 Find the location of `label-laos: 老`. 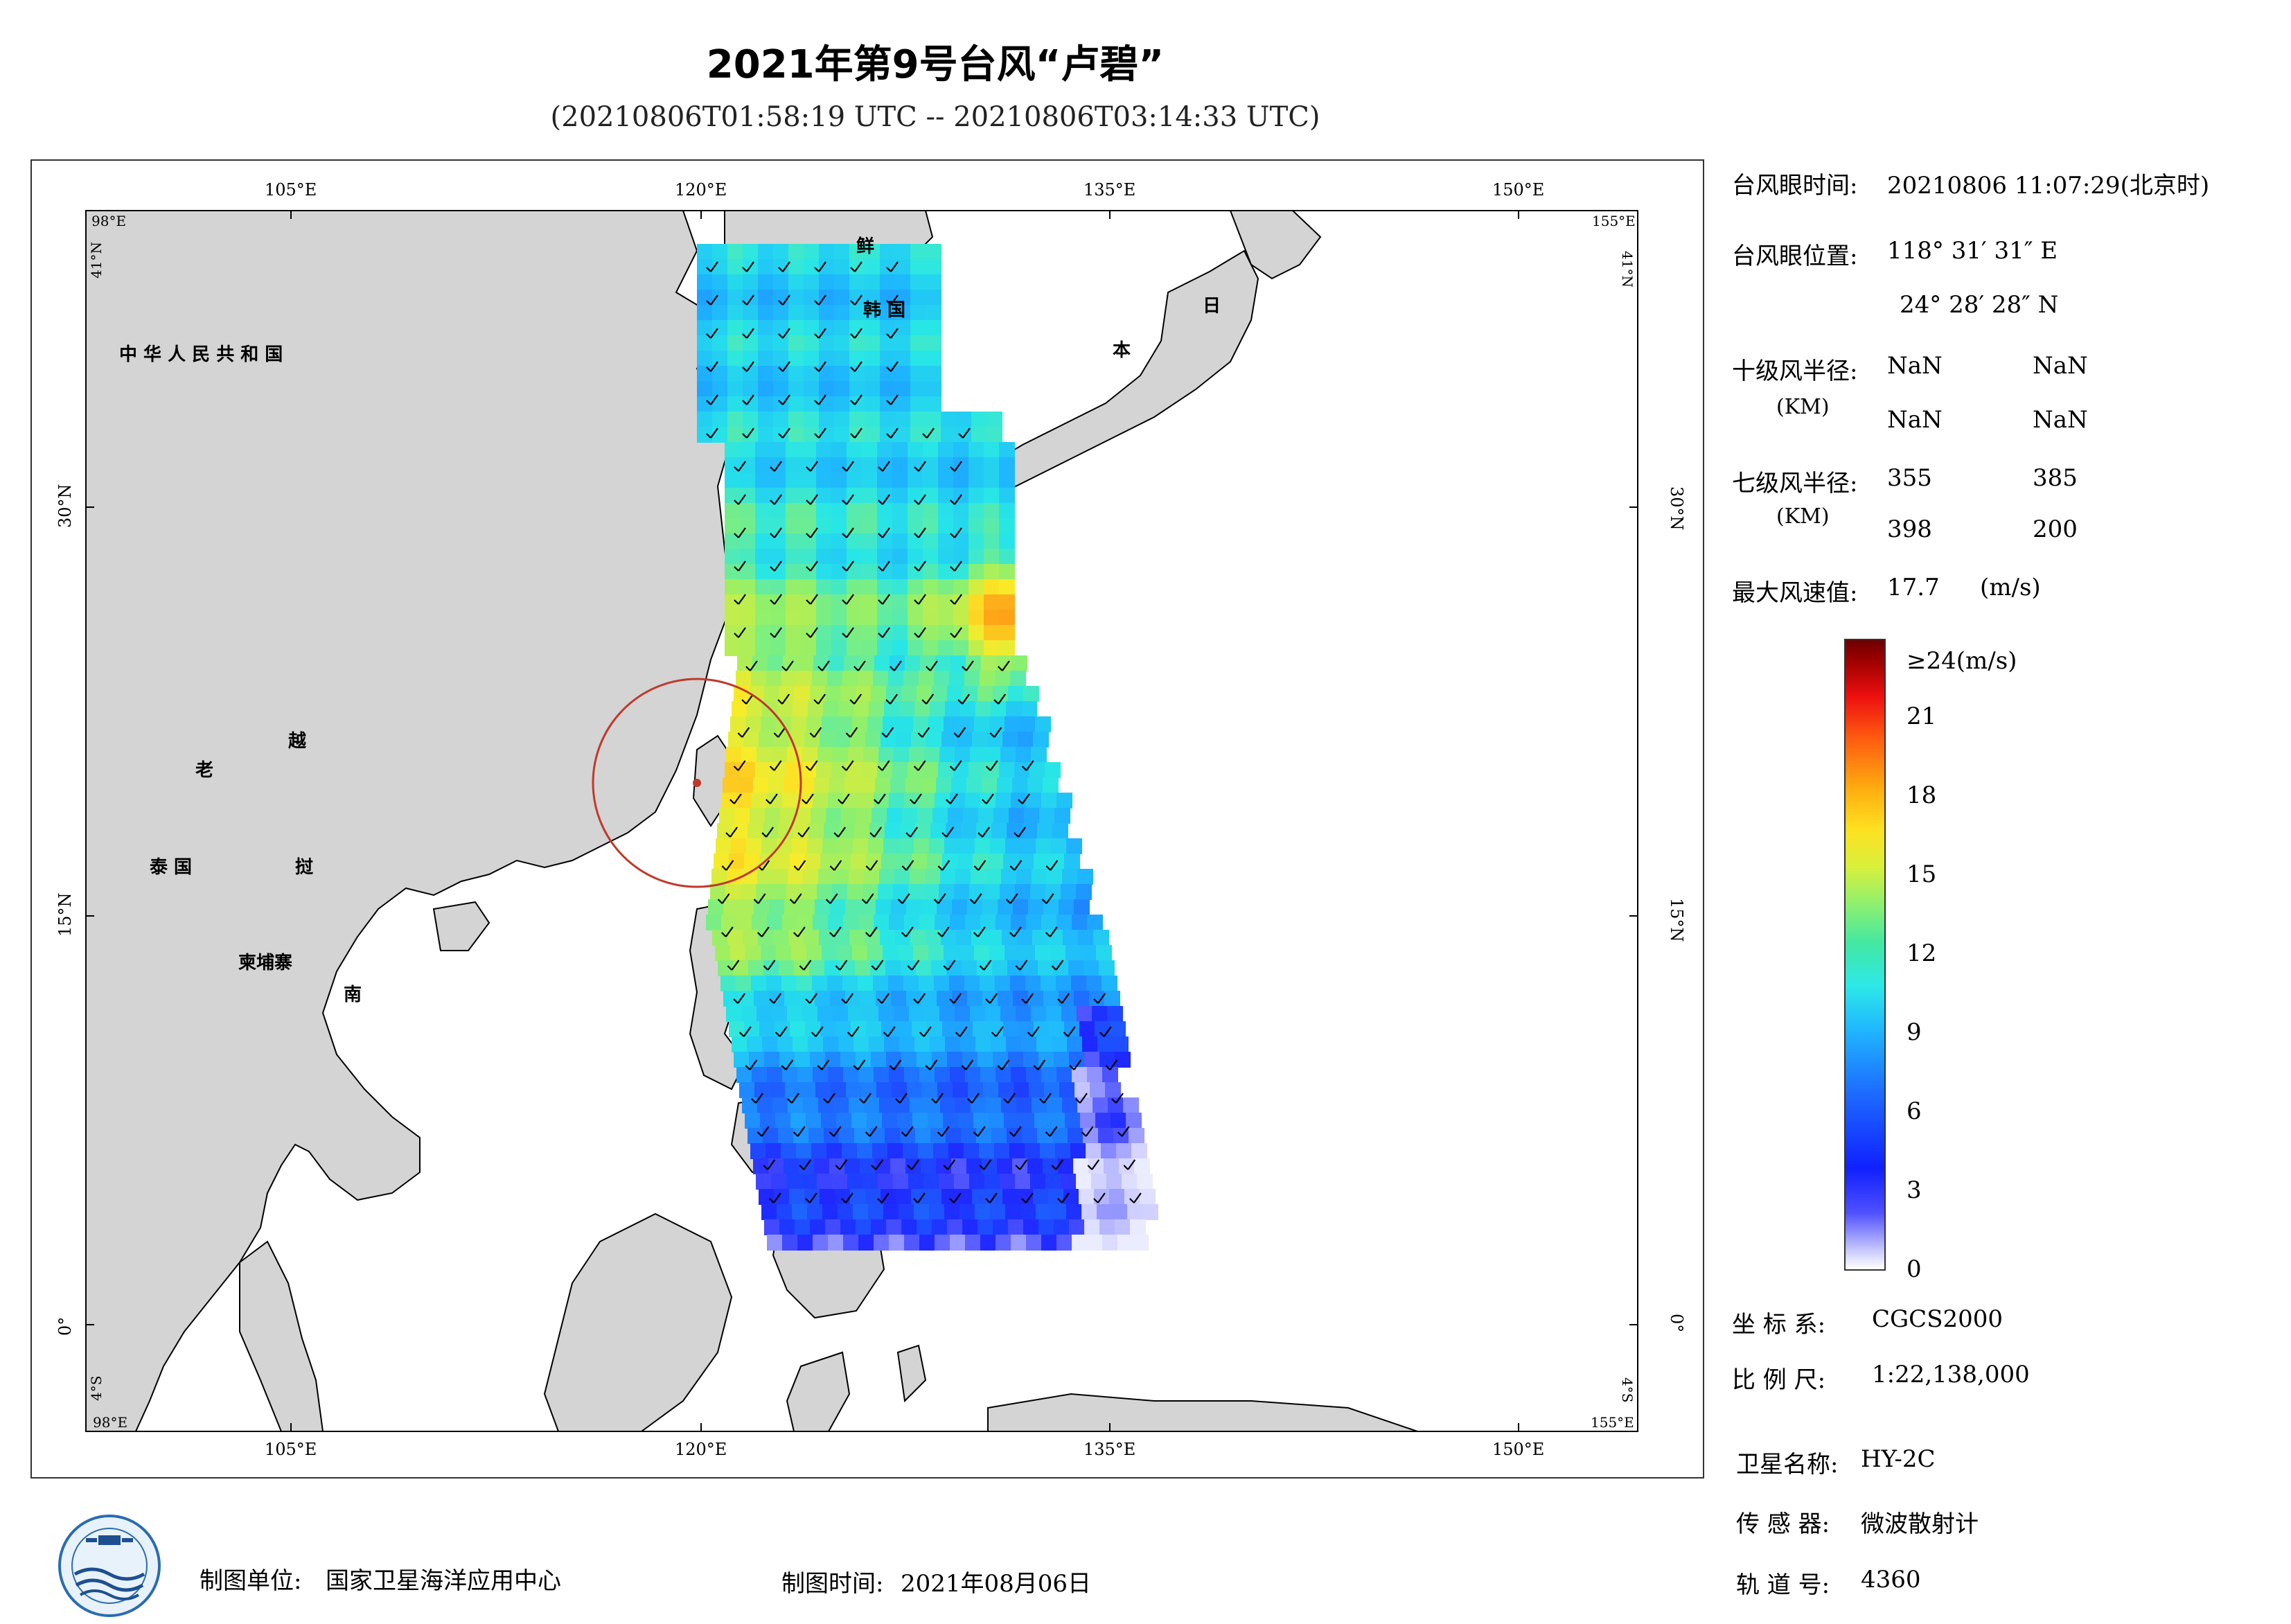

label-laos: 老 is located at coordinates (204, 770).